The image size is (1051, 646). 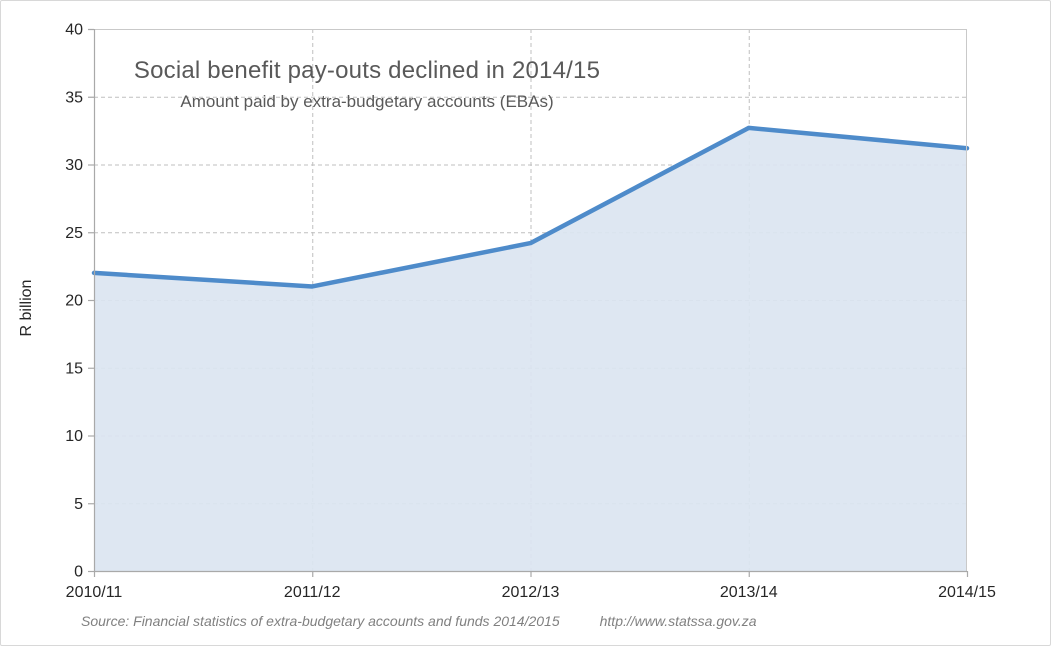 I want to click on y-tick-labels: 0 5 10 15 20 25 30 35 40, so click(x=74, y=301).